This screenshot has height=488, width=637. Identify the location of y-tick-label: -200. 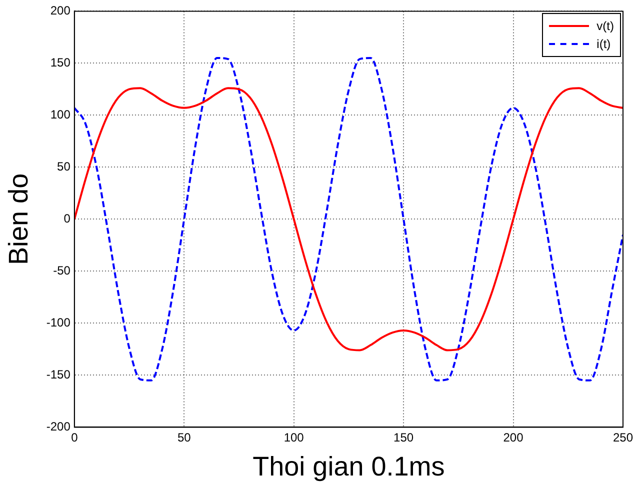
(58, 427).